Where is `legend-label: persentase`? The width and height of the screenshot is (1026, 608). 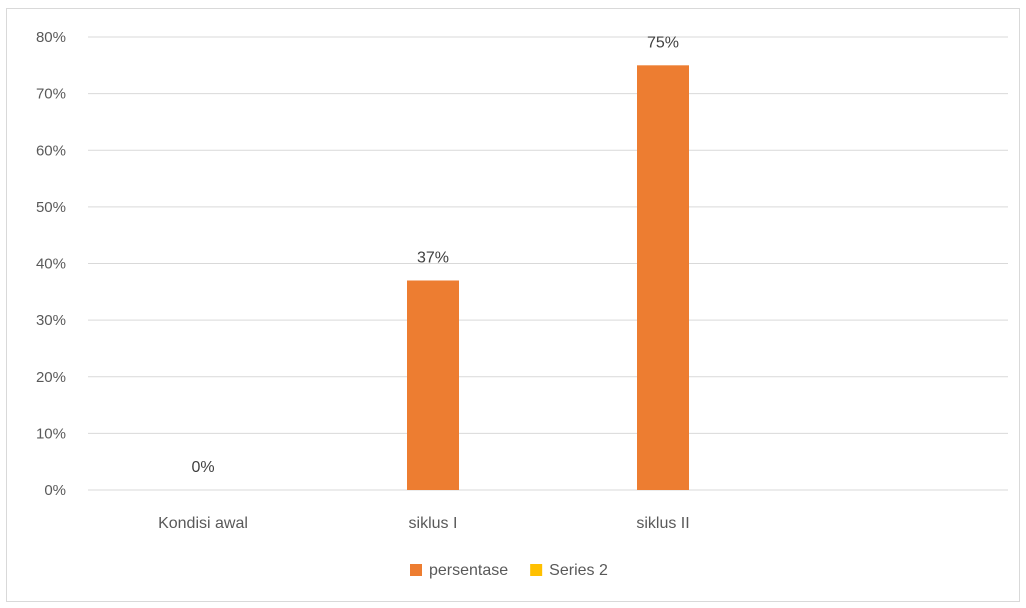 legend-label: persentase is located at coordinates (468, 570).